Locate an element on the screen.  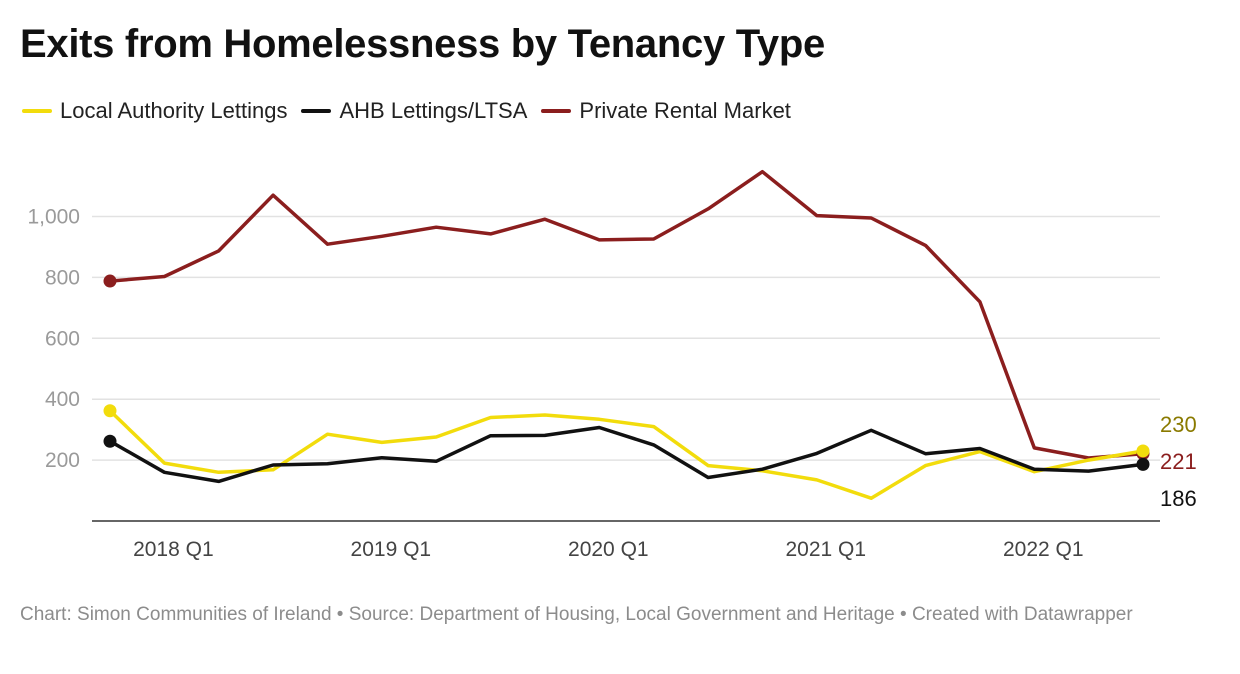
legend-label-ahb: AHB Lettings/LTSA is located at coordinates (433, 110).